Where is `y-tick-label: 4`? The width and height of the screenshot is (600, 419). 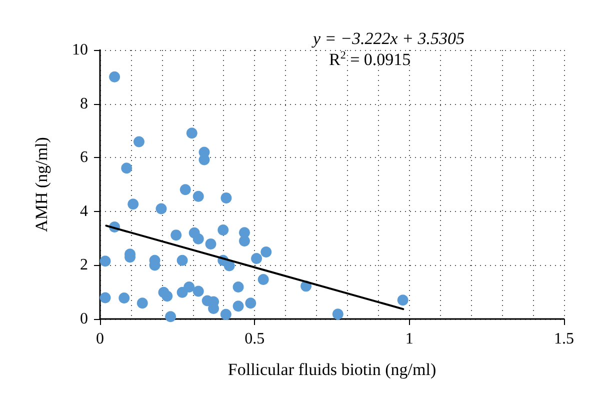 y-tick-label: 4 is located at coordinates (84, 211).